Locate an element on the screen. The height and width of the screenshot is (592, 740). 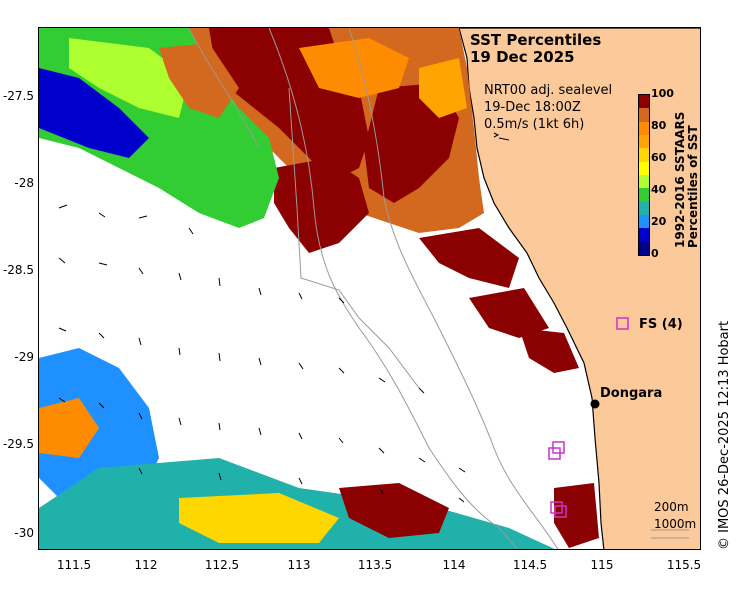
colorbar-tick: 20 is located at coordinates (659, 221).